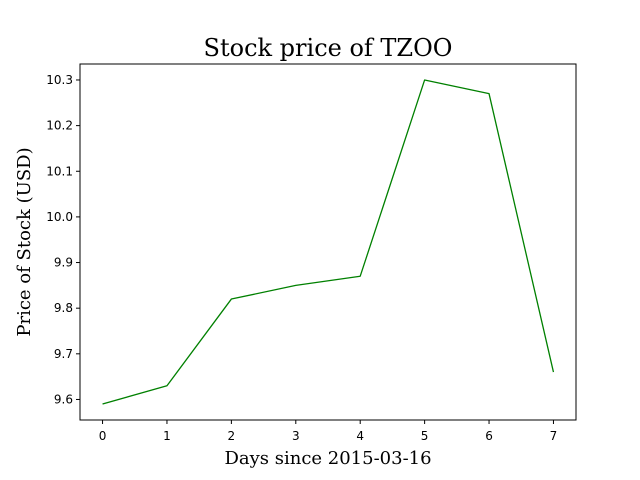 Image resolution: width=640 pixels, height=480 pixels. What do you see at coordinates (296, 436) in the screenshot?
I see `x-tick-label: 3` at bounding box center [296, 436].